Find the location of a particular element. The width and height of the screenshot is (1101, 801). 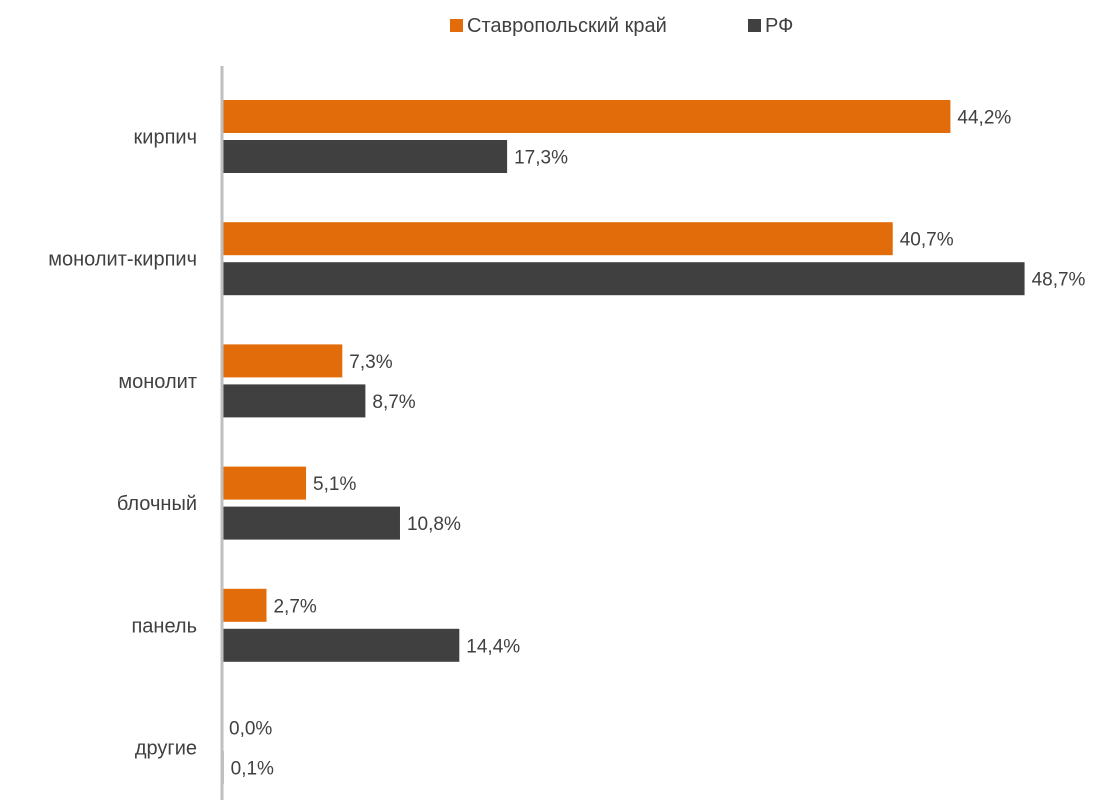

data-label: 14,4% is located at coordinates (493, 646).